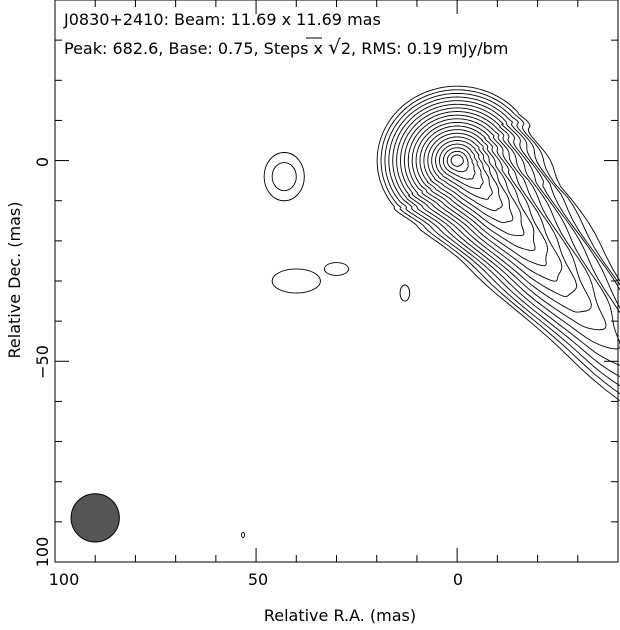  Describe the element at coordinates (334, 47) in the screenshot. I see `sqrt-symbol: √` at that location.